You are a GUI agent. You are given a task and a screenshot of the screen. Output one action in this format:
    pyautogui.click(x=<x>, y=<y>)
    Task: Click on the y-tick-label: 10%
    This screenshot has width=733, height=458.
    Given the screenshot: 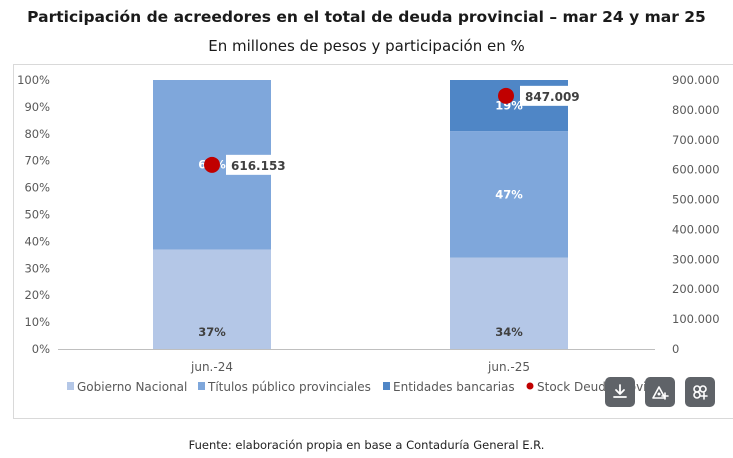 What is the action you would take?
    pyautogui.click(x=37, y=322)
    